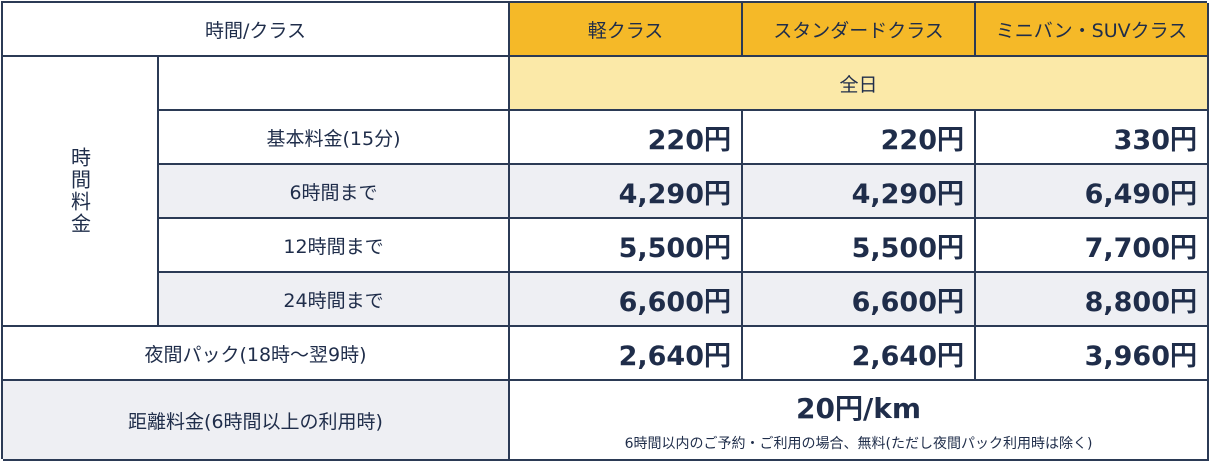  I want to click on distance-fee-note: 6時間以内のご予約・ご利用の場合、無料(ただし夜間パック利用時は除く), so click(858, 444).